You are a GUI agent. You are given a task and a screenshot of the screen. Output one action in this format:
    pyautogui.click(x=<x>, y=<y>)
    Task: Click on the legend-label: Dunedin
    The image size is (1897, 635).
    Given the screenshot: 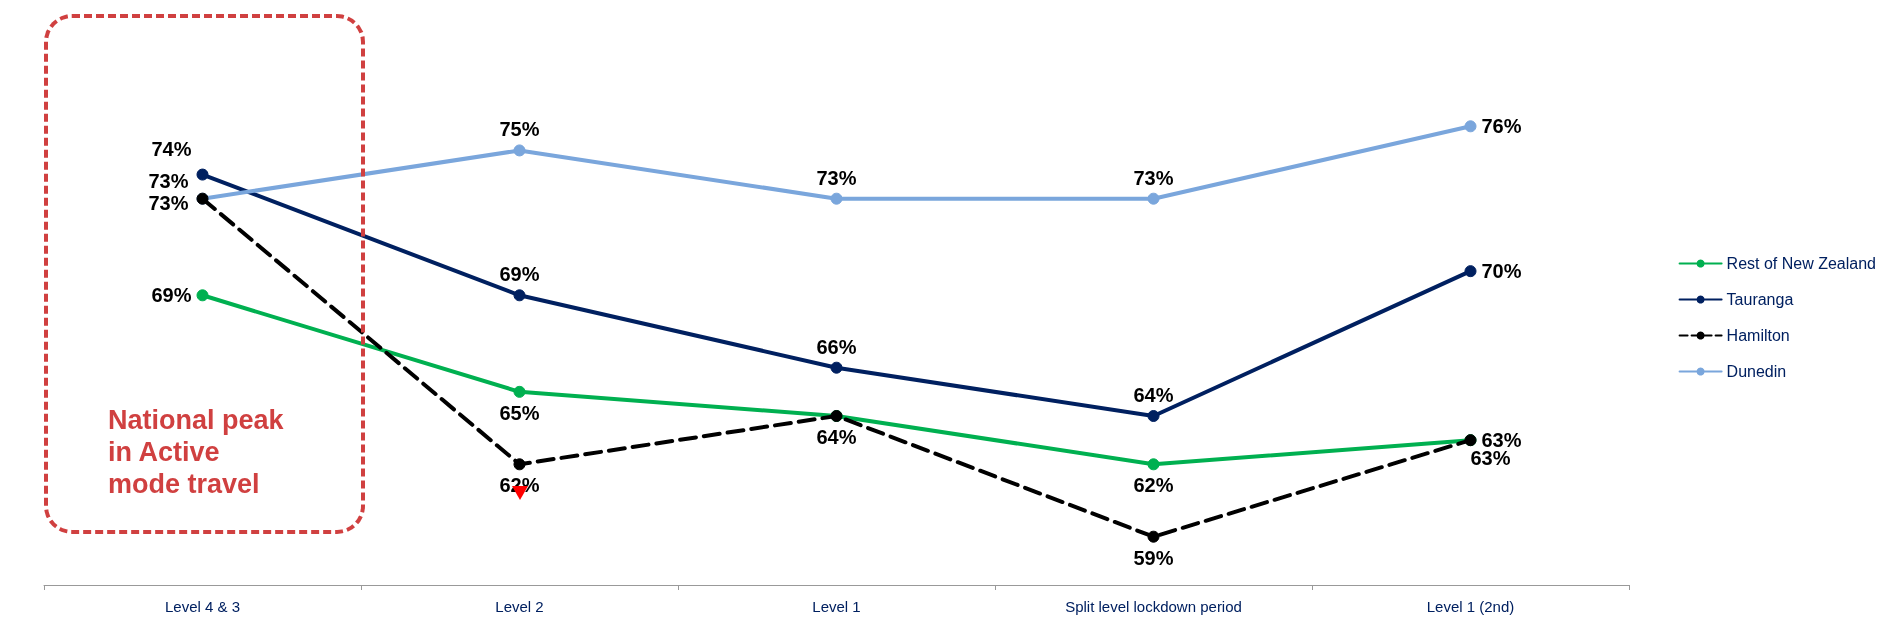 What is the action you would take?
    pyautogui.click(x=1756, y=371)
    